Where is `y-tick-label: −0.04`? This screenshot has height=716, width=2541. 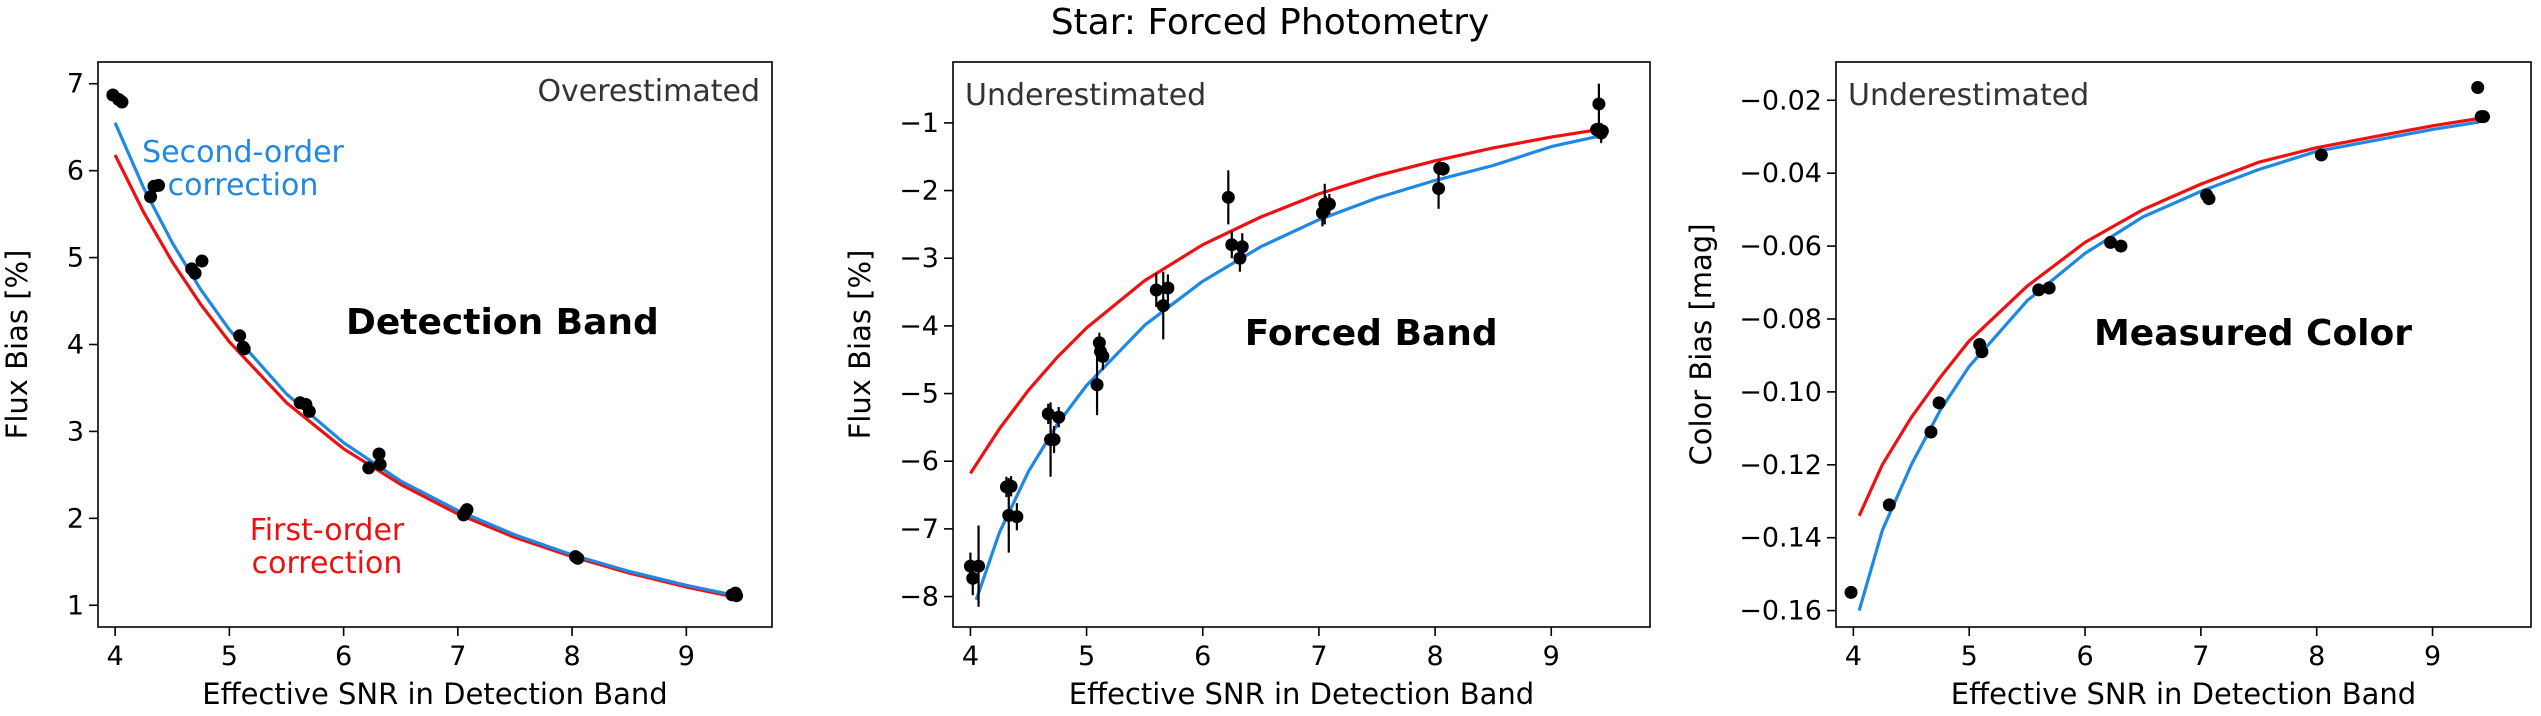
y-tick-label: −0.04 is located at coordinates (1780, 173).